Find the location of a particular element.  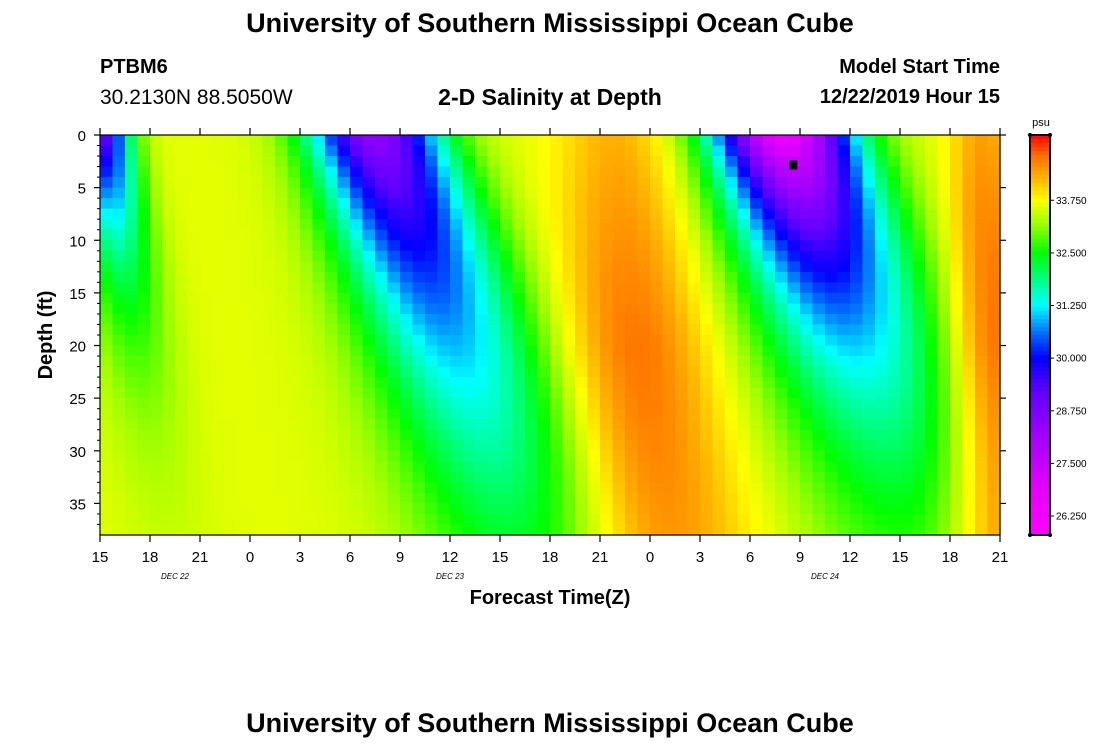

date-label: DEC 22 is located at coordinates (175, 576).